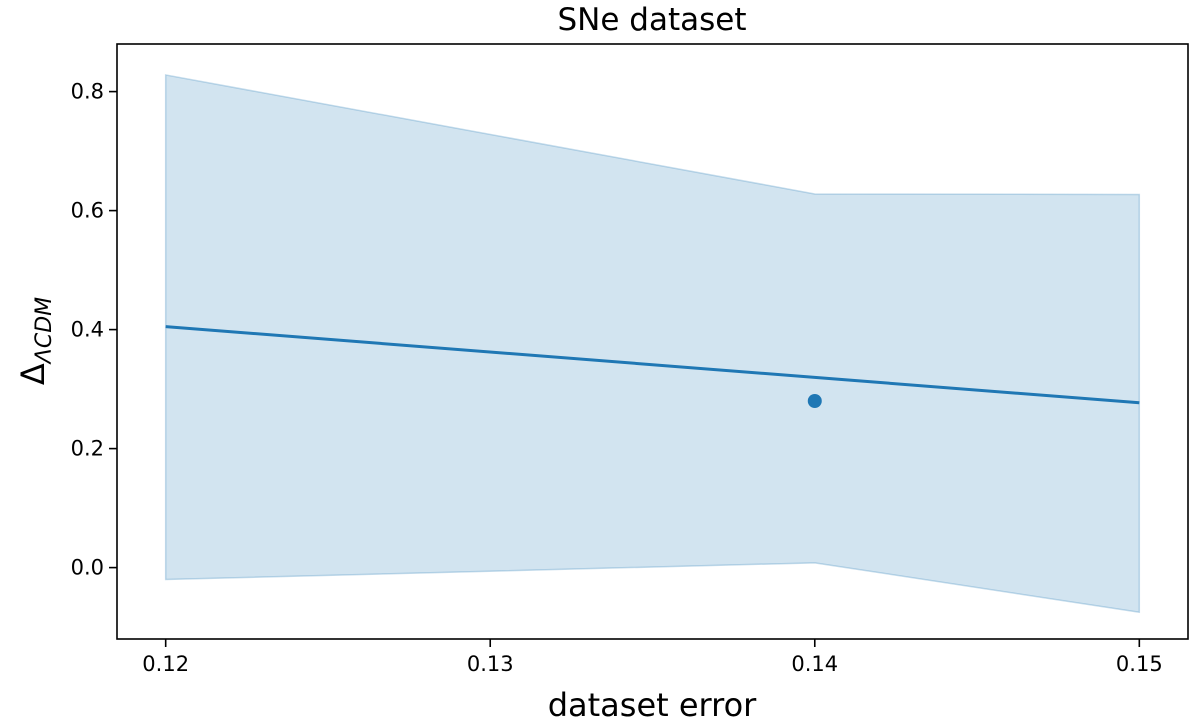 This screenshot has height=724, width=1200. What do you see at coordinates (165, 664) in the screenshot?
I see `x-tick-label: 0.12` at bounding box center [165, 664].